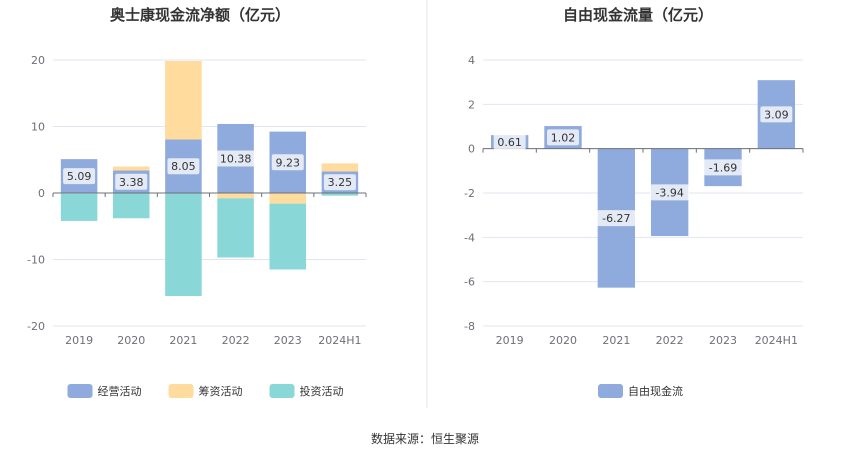  Describe the element at coordinates (38, 60) in the screenshot. I see `y-tick-label: 20` at that location.